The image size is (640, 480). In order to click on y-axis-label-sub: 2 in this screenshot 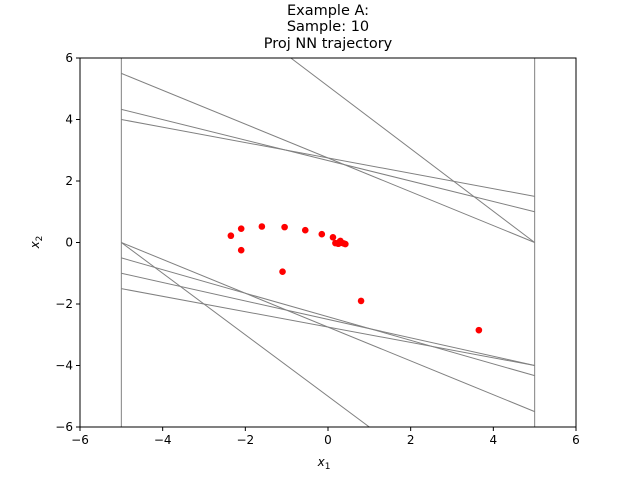, I will do `click(40, 239)`.